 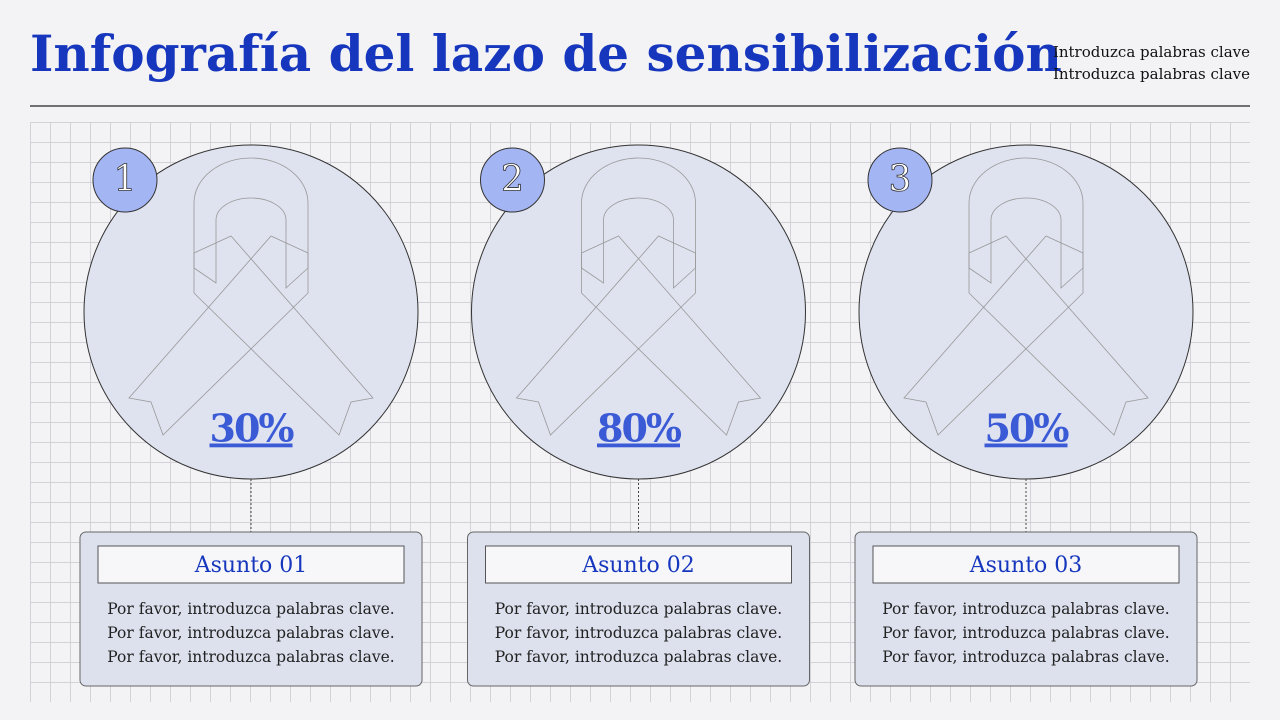 I want to click on percent-label: 30%, so click(x=252, y=428).